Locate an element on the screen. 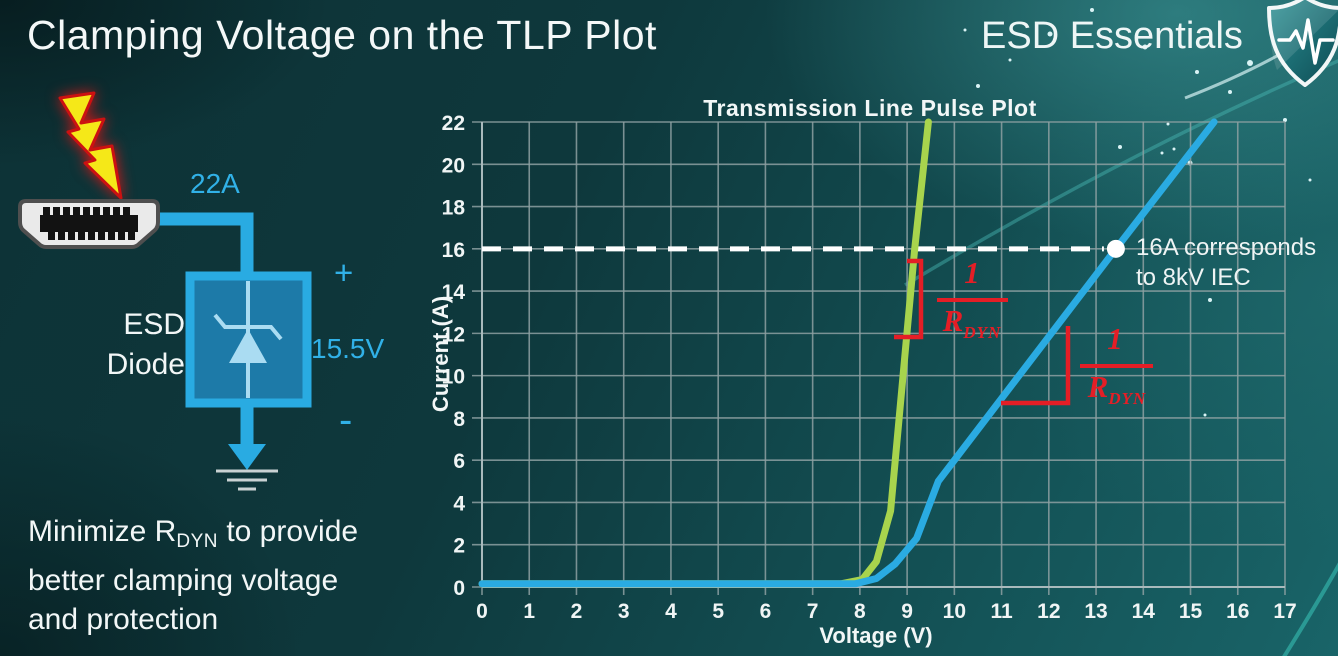 This screenshot has height=656, width=1338. rdyn-fraction-bar-green is located at coordinates (972, 300).